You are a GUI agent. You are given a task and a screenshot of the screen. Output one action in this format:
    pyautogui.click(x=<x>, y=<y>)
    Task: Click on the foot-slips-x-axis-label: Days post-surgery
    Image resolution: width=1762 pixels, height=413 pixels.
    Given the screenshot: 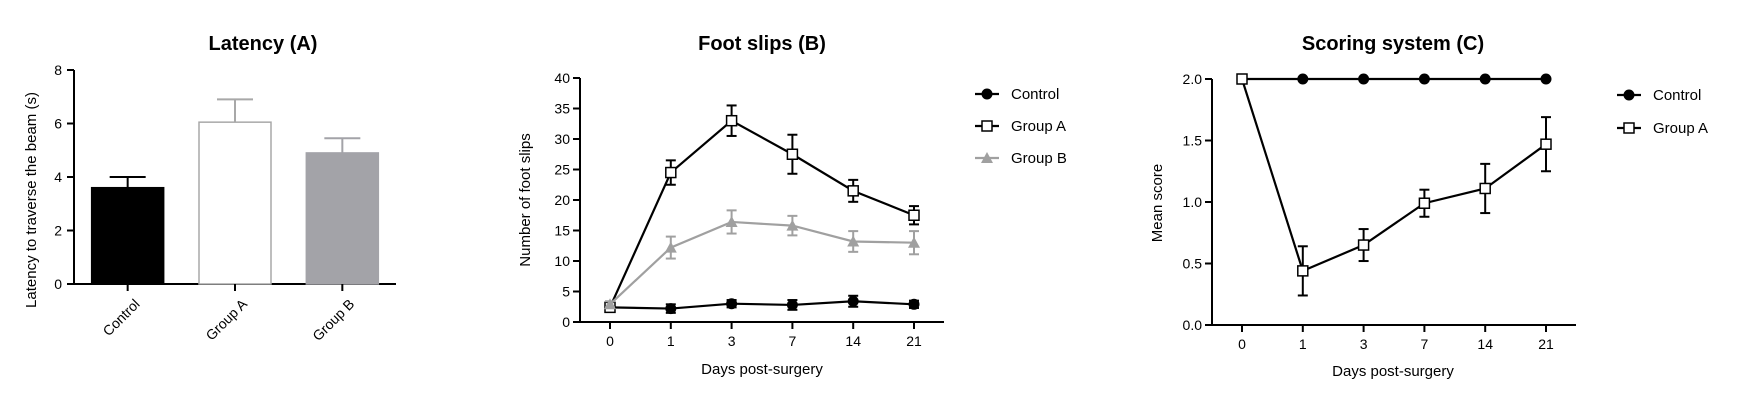 What is the action you would take?
    pyautogui.click(x=762, y=369)
    